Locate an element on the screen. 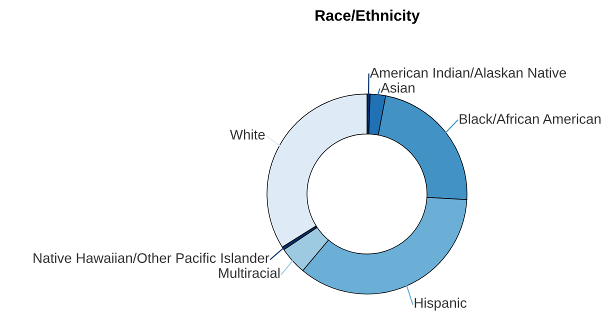 The image size is (612, 322). slice-label: Native Hawaiian/Other Pacific Islander is located at coordinates (152, 257).